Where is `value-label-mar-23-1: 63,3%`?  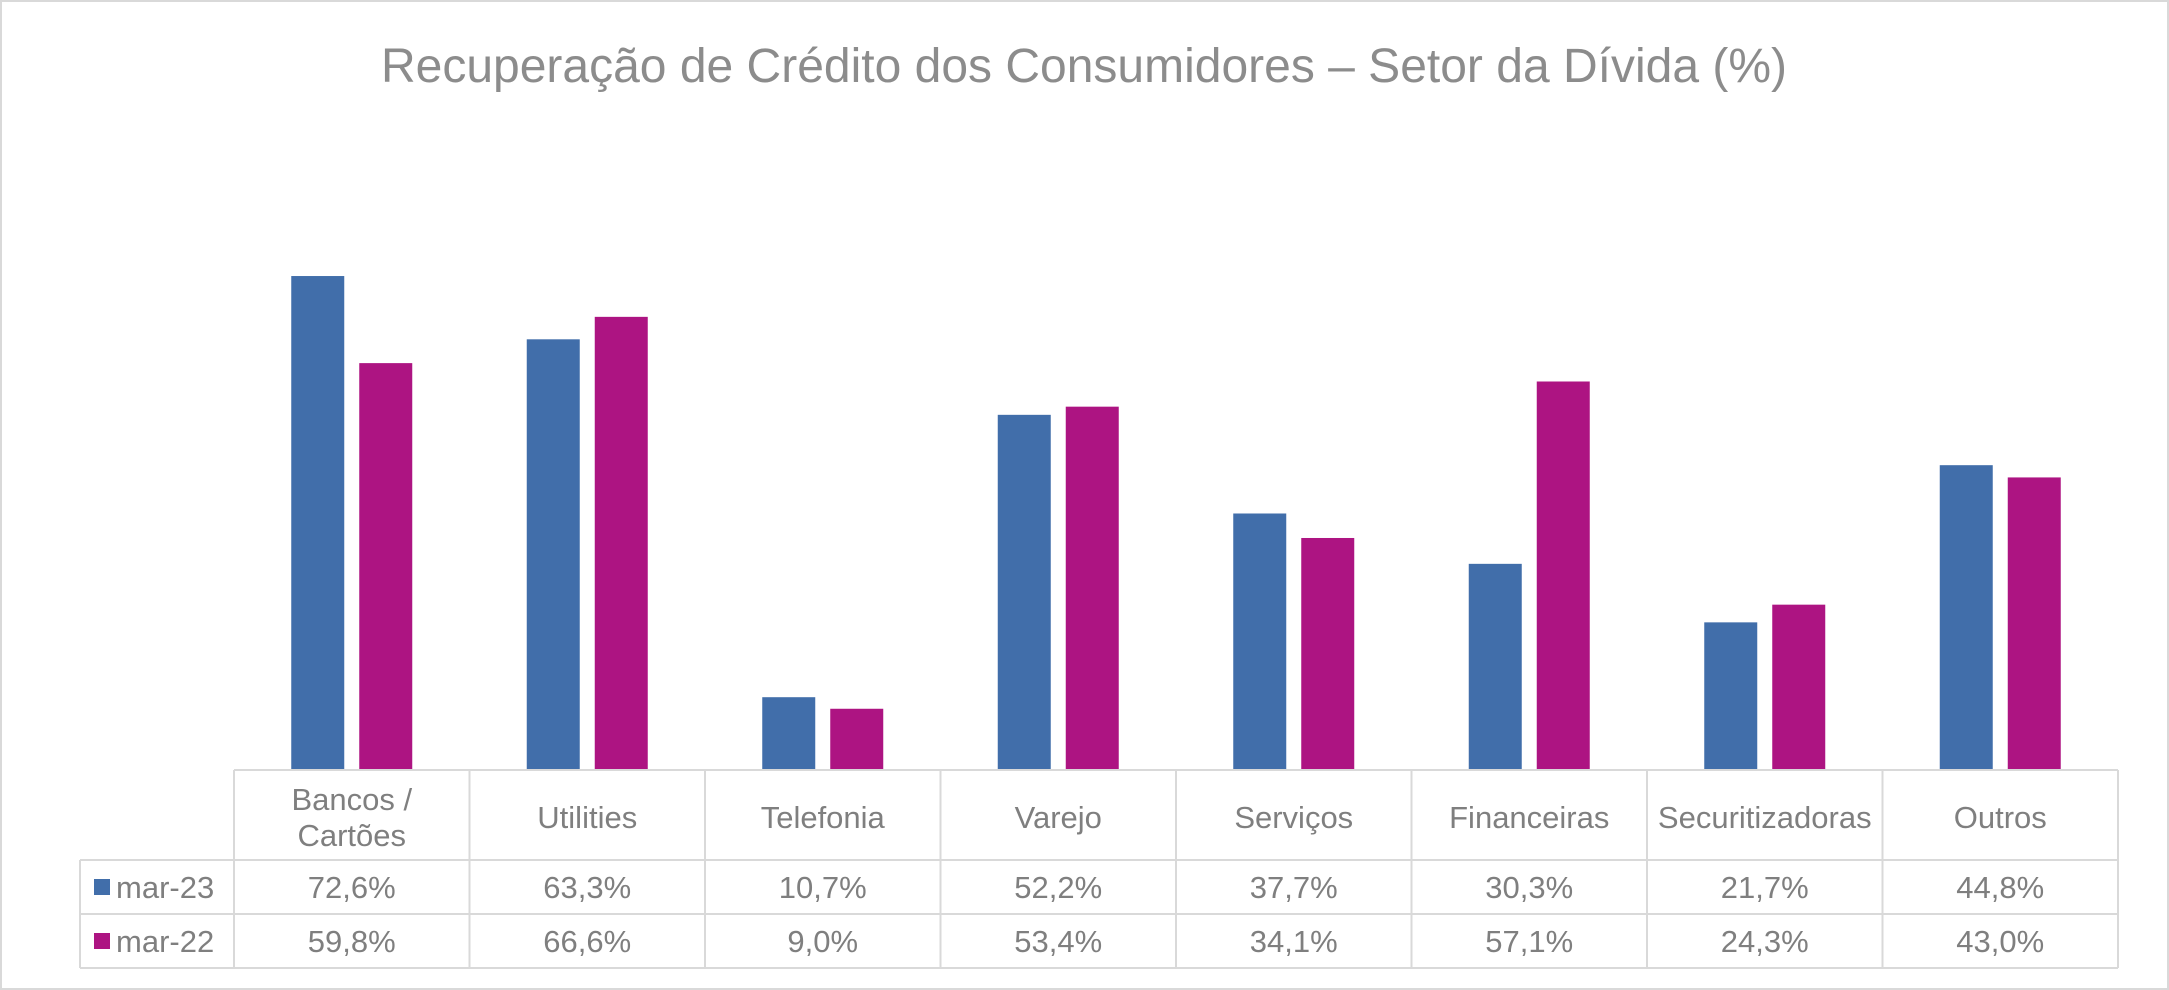
value-label-mar-23-1: 63,3% is located at coordinates (587, 887).